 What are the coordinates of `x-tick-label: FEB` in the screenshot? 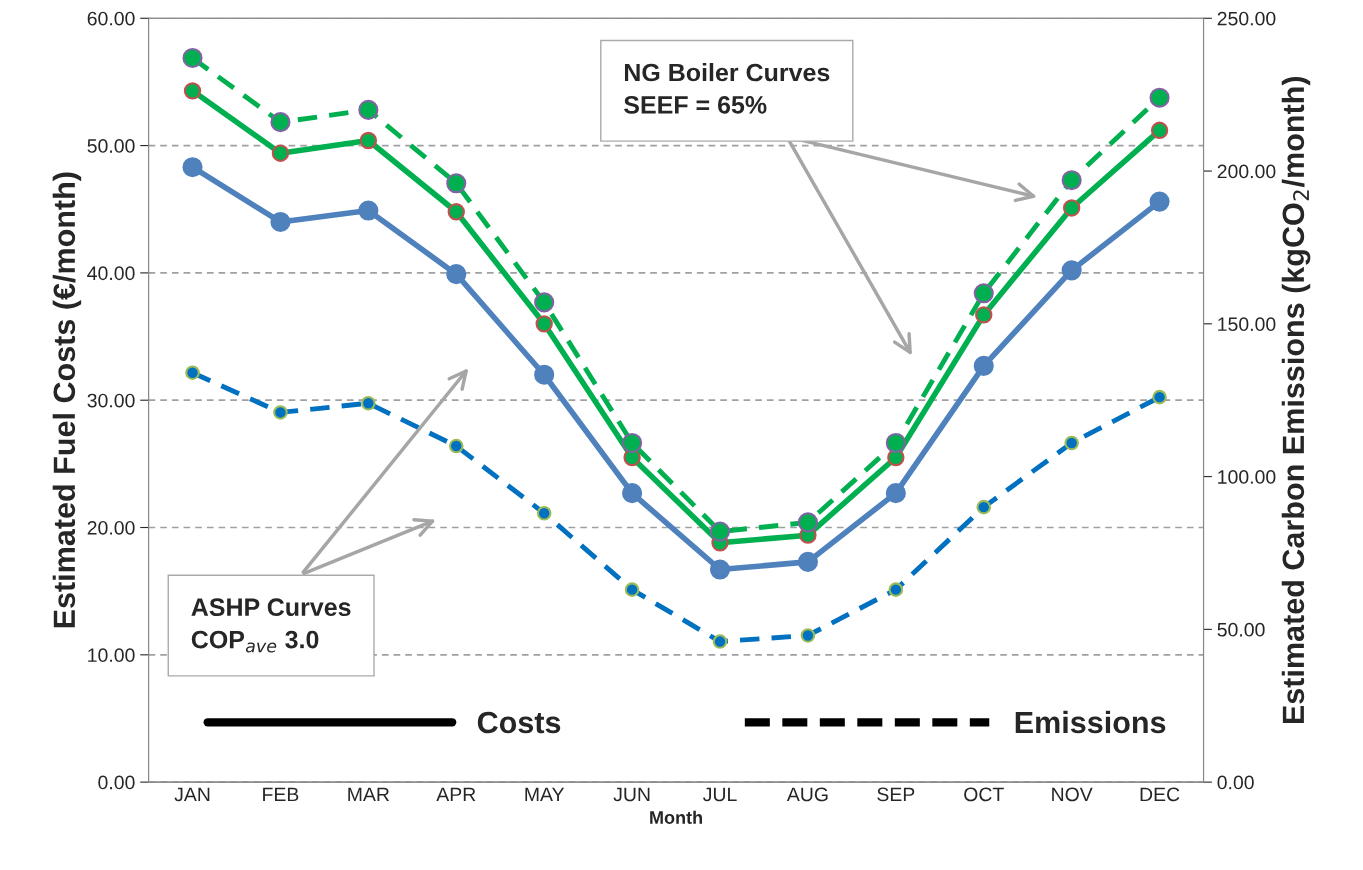 It's located at (281, 794).